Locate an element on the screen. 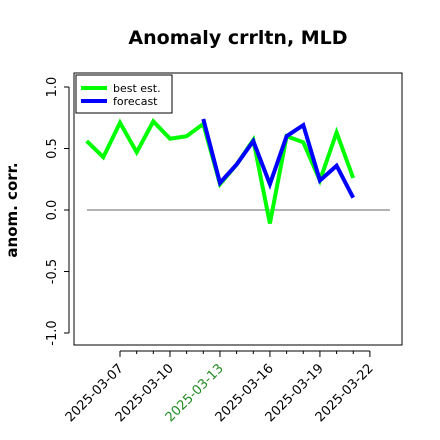  y-axis-label: anom. corr. is located at coordinates (12, 209).